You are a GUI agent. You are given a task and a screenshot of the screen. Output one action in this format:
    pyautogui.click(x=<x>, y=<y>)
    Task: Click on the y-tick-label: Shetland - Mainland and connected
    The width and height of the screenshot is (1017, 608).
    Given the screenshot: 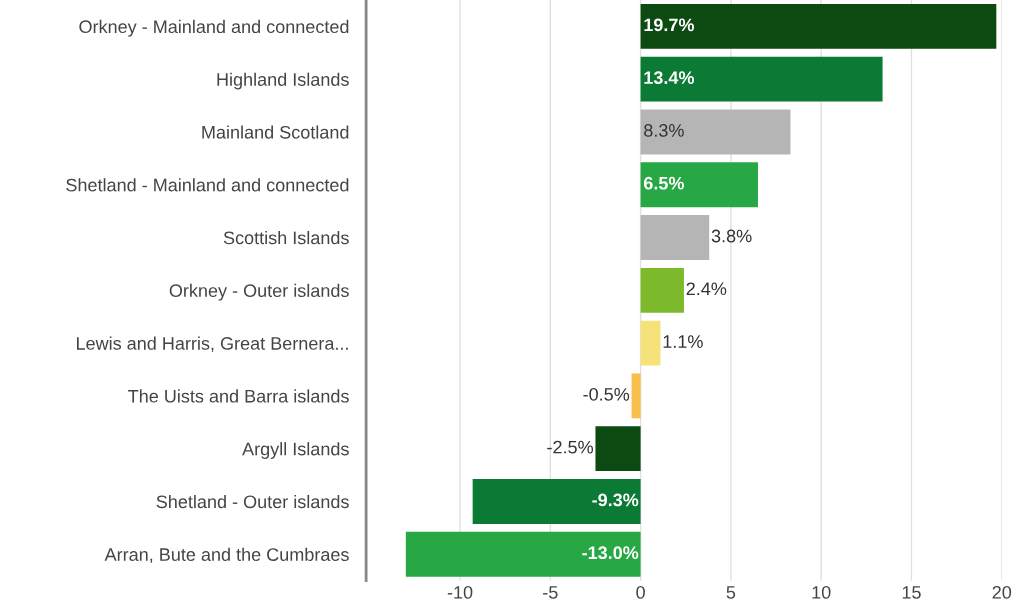 What is the action you would take?
    pyautogui.click(x=207, y=185)
    